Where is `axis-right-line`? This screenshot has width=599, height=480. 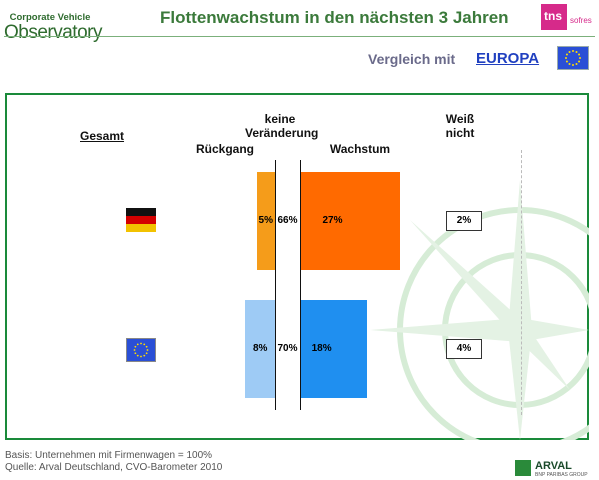
axis-right-line is located at coordinates (300, 285).